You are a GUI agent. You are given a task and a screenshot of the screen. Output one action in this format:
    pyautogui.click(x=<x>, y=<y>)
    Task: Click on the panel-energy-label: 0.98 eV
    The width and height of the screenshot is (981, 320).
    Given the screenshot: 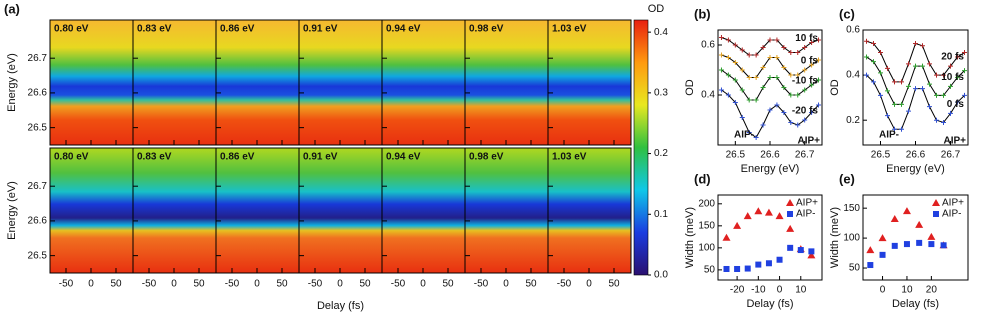 What is the action you would take?
    pyautogui.click(x=486, y=29)
    